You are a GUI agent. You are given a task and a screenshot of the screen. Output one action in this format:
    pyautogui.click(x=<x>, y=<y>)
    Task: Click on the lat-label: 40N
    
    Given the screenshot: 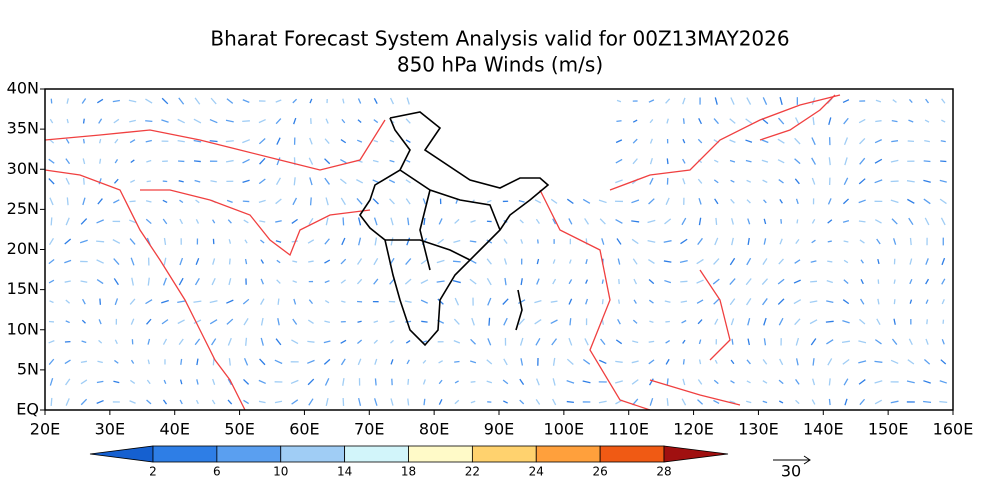 What is the action you would take?
    pyautogui.click(x=23, y=88)
    